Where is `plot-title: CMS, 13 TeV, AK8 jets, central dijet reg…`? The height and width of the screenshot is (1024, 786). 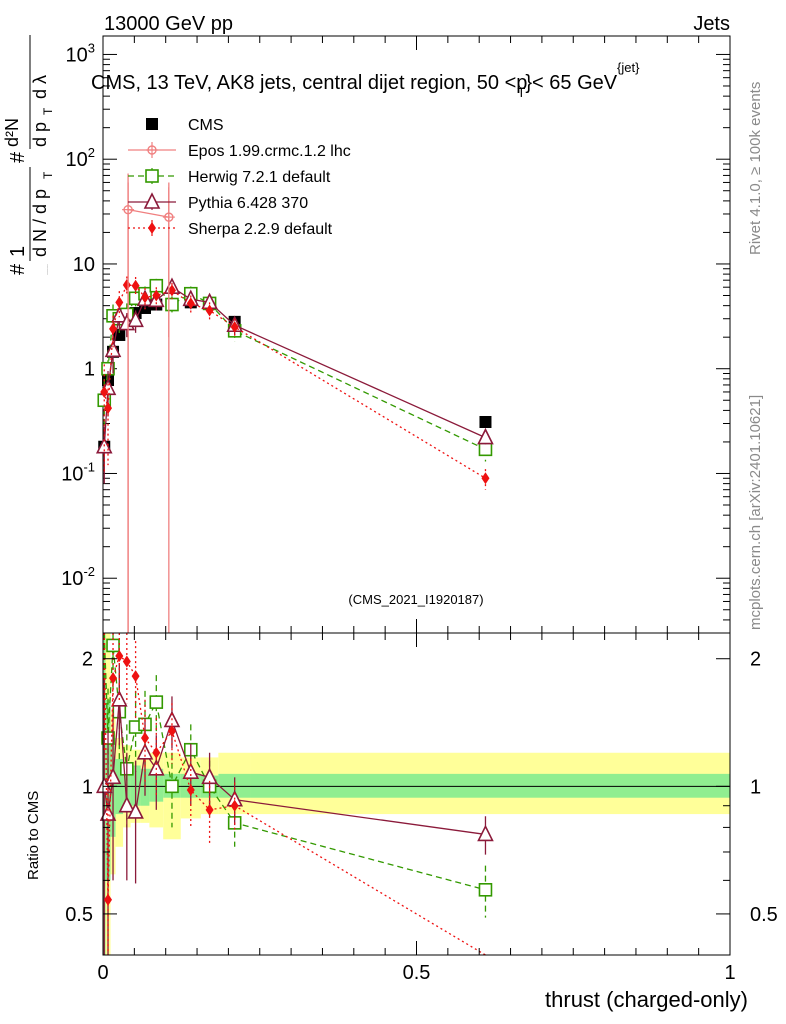 plot-title: CMS, 13 TeV, AK8 jets, central dijet reg… is located at coordinates (354, 86).